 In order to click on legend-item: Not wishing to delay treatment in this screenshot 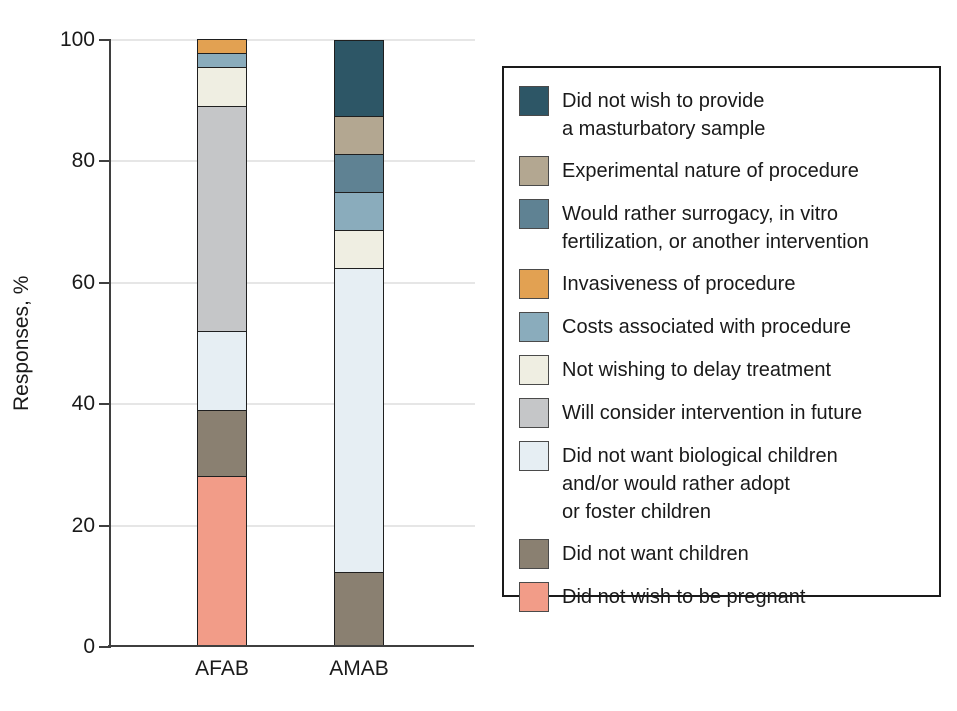, I will do `click(723, 370)`.